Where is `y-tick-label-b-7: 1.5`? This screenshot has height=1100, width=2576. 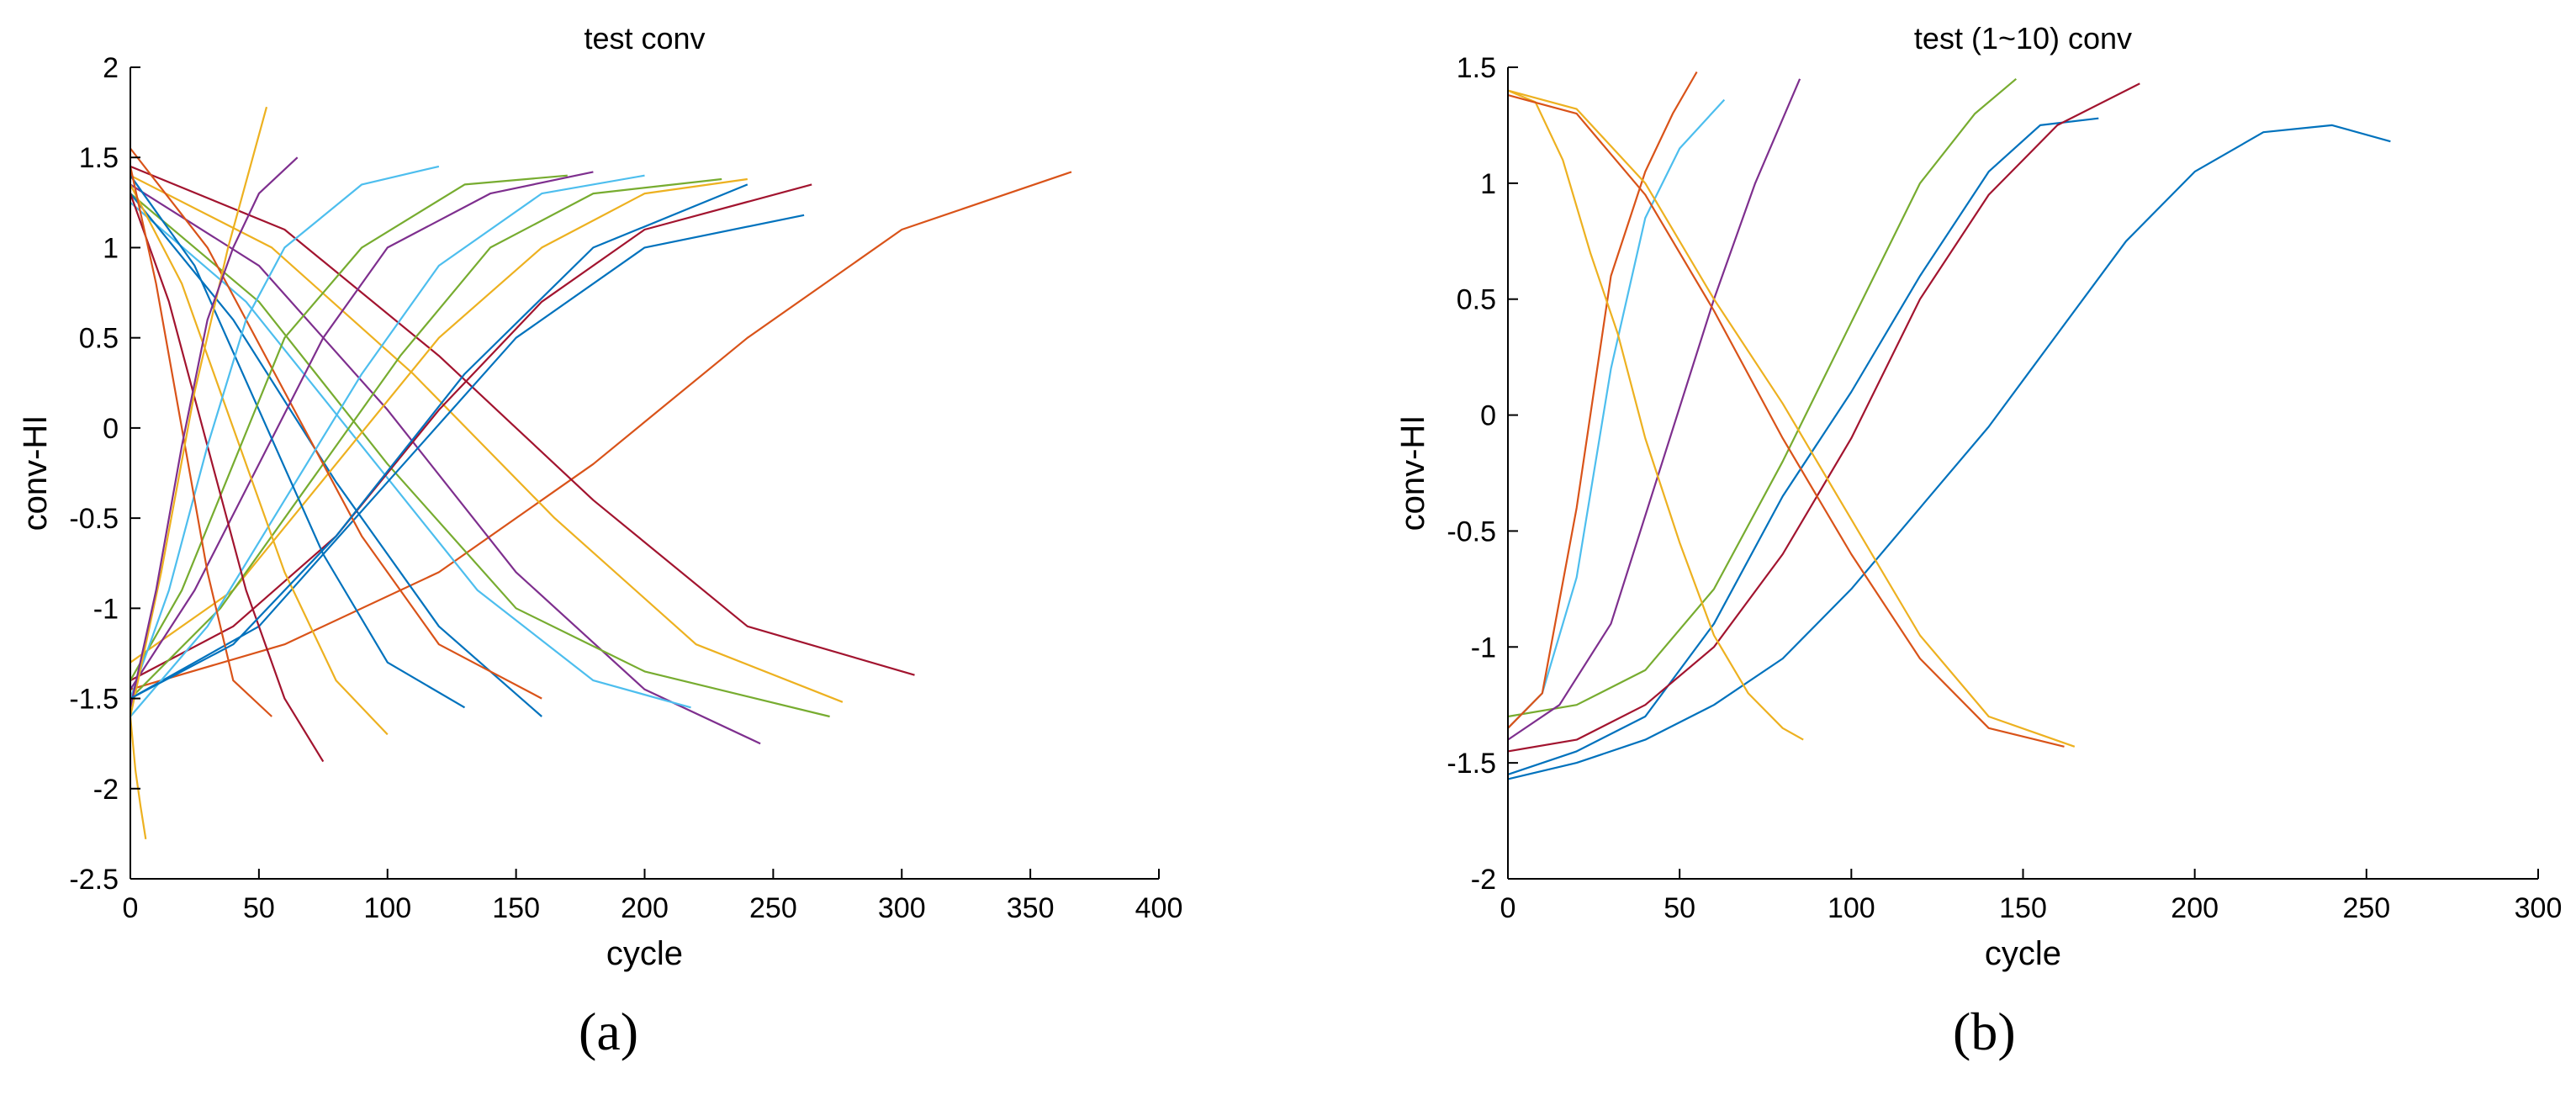
y-tick-label-b-7: 1.5 is located at coordinates (1476, 68).